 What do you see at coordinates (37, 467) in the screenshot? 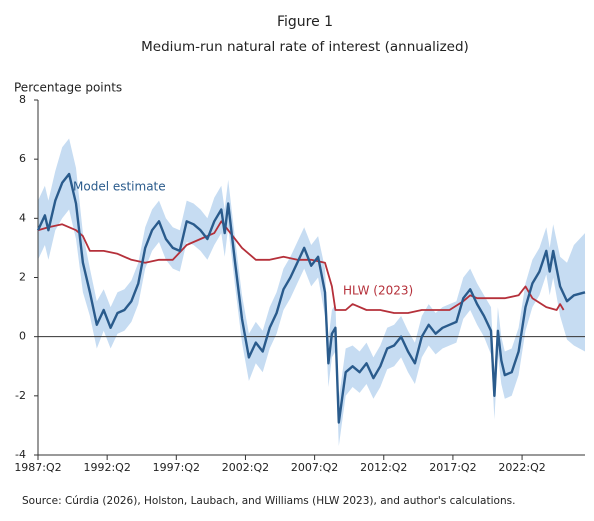
I see `x-tick-label: 1987:Q2` at bounding box center [37, 467].